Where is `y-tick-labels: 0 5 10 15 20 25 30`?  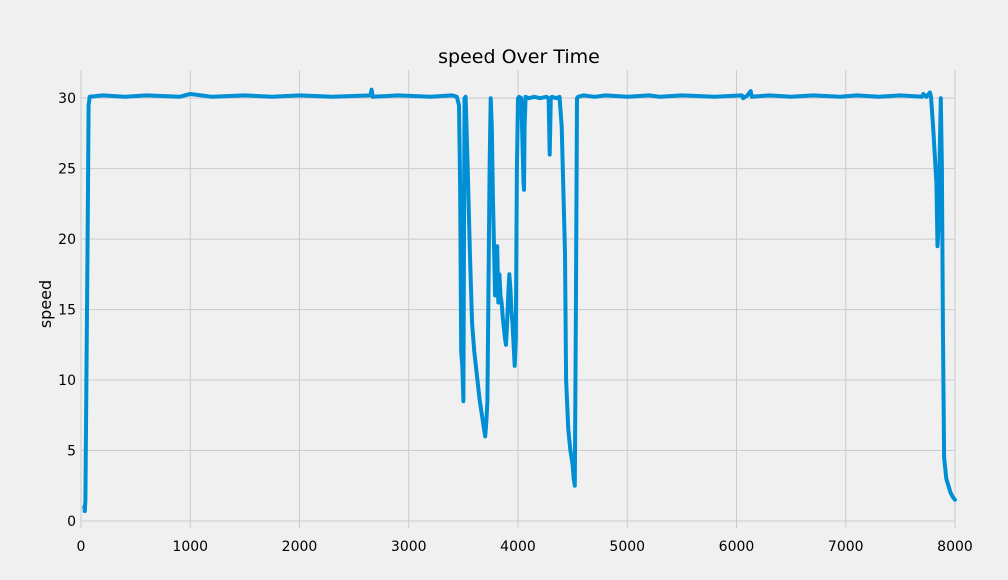
y-tick-labels: 0 5 10 15 20 25 30 is located at coordinates (67, 310).